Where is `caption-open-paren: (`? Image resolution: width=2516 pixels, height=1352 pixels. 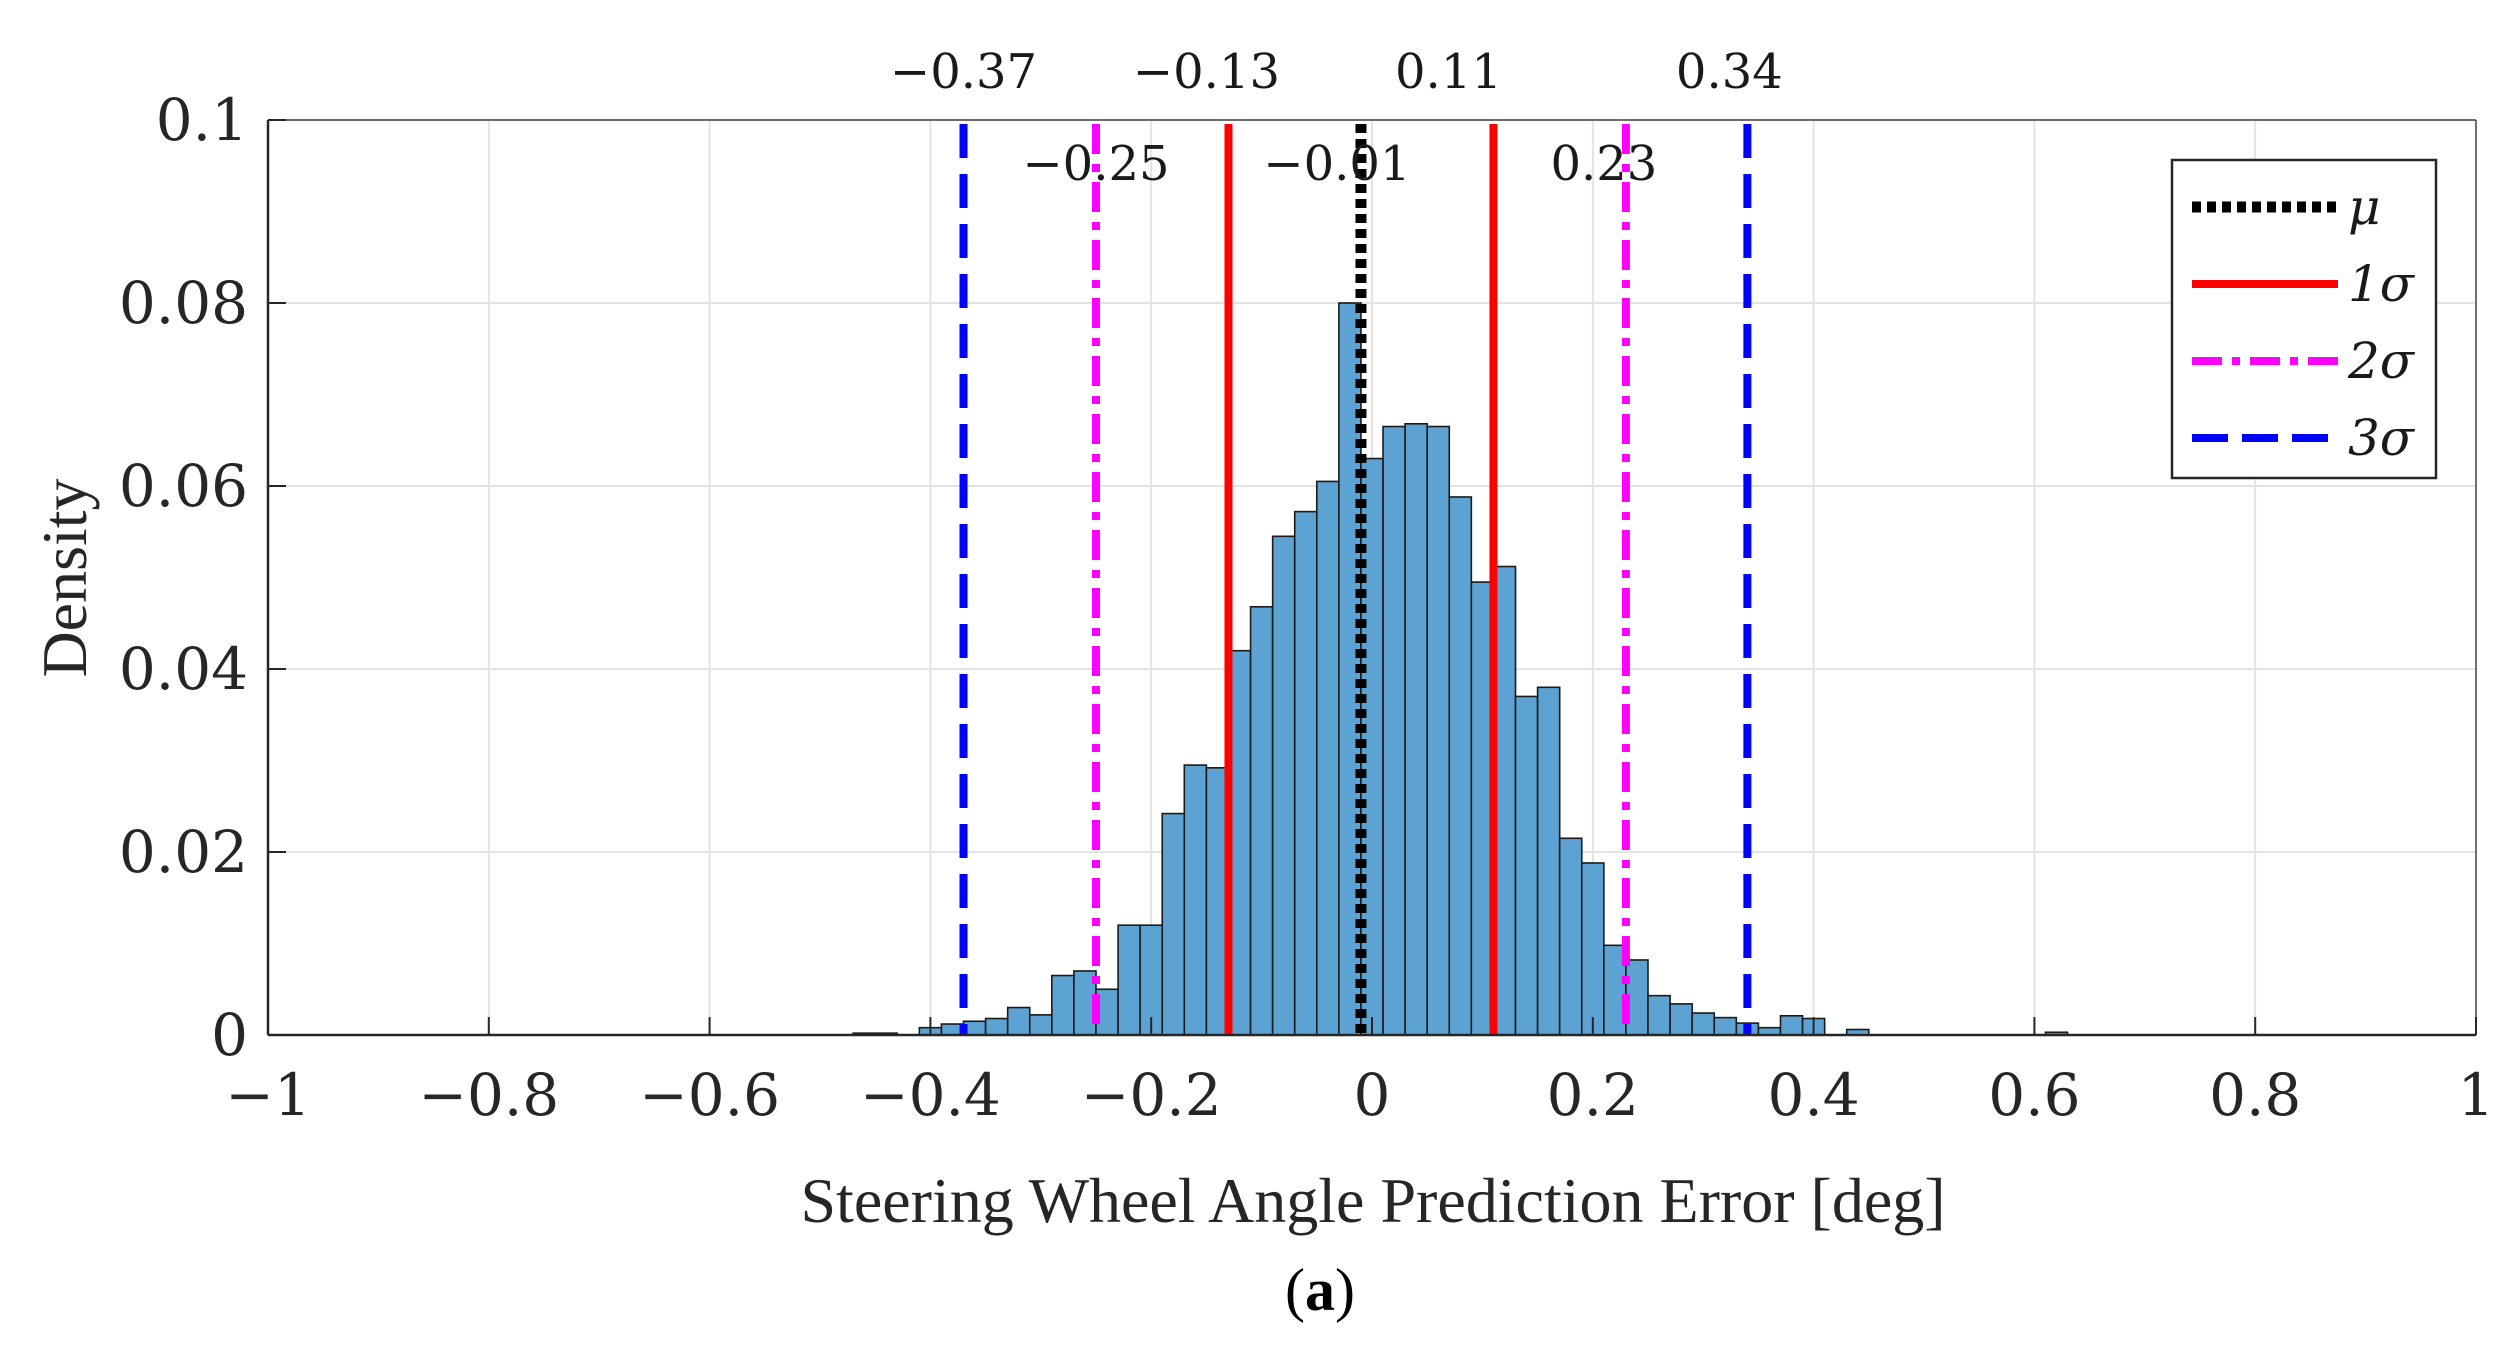 caption-open-paren: ( is located at coordinates (1295, 1290).